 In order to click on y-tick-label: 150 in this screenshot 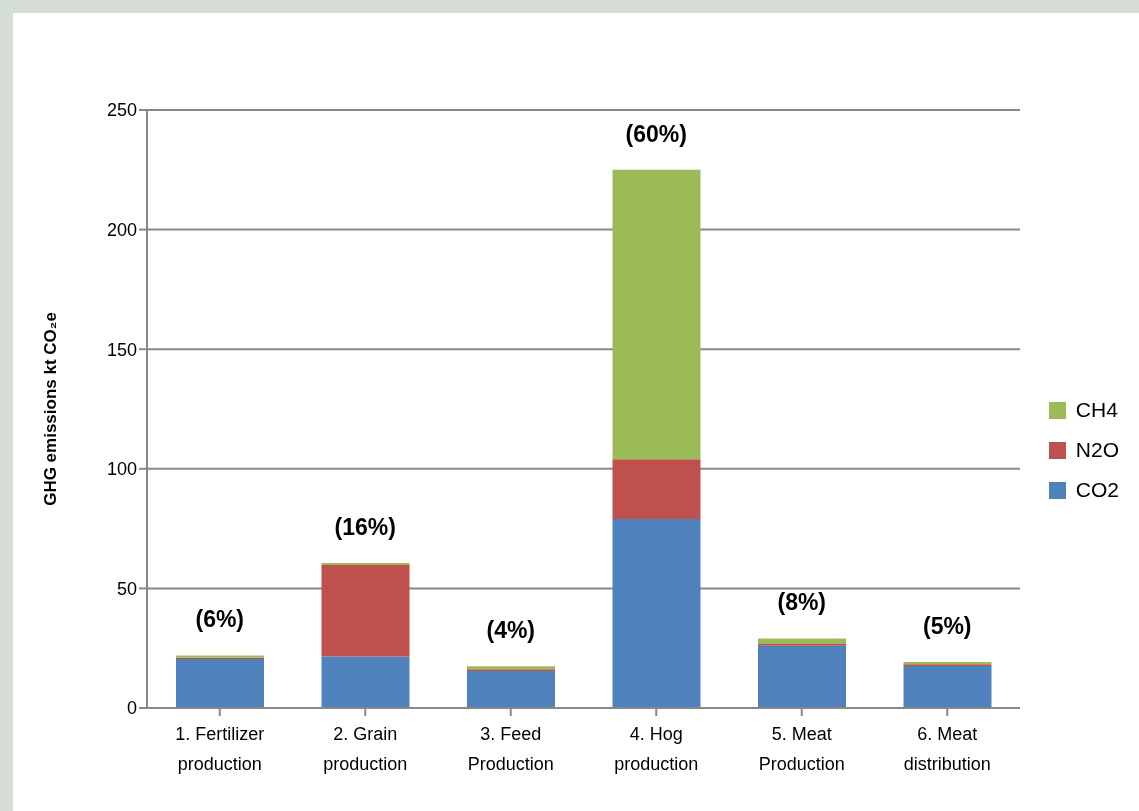, I will do `click(121, 349)`.